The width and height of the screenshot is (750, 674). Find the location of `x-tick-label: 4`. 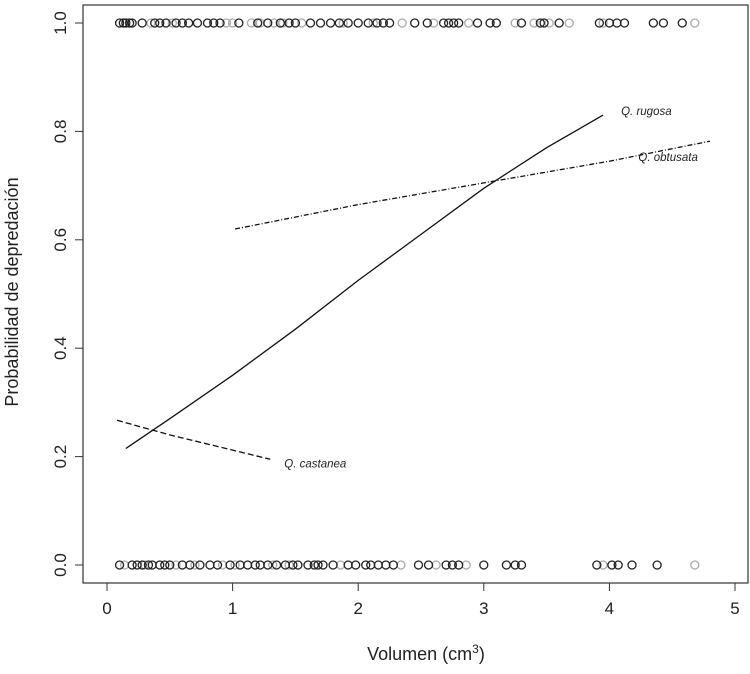

x-tick-label: 4 is located at coordinates (609, 608).